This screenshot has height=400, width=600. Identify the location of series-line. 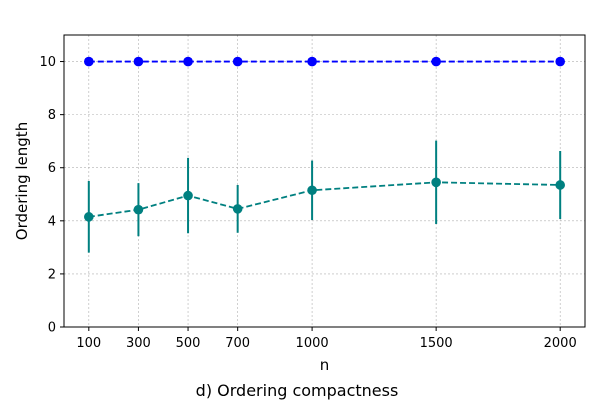
(324, 199).